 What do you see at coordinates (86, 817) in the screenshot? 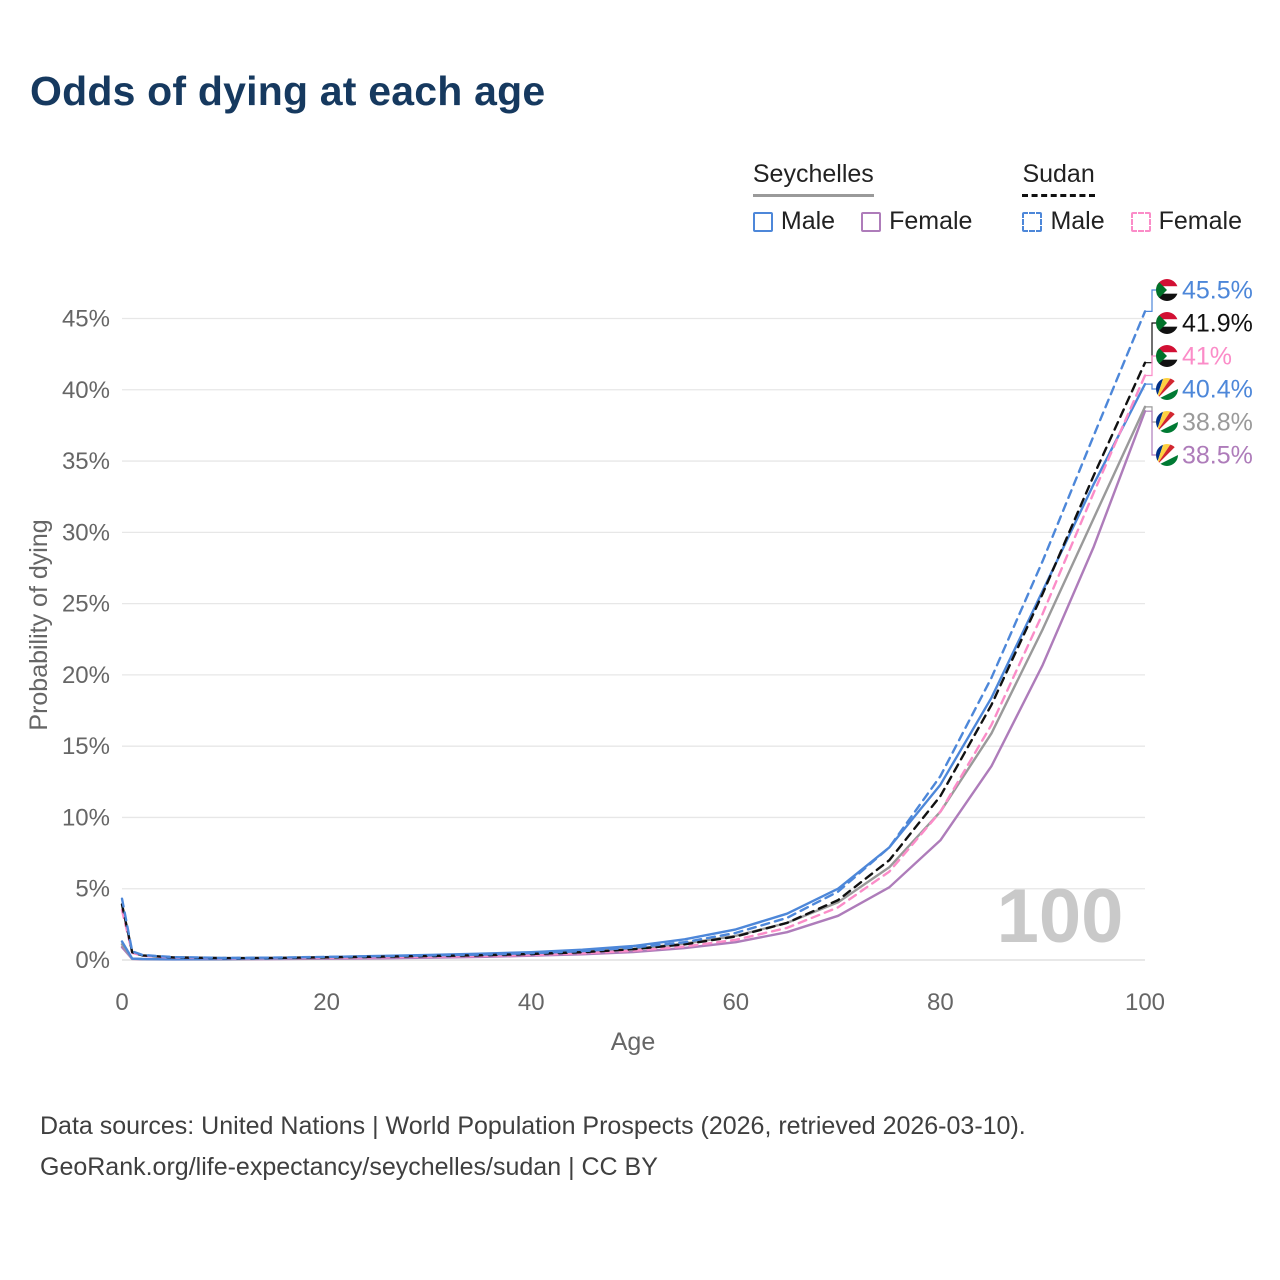
I see `y-tick-label: 10%` at bounding box center [86, 817].